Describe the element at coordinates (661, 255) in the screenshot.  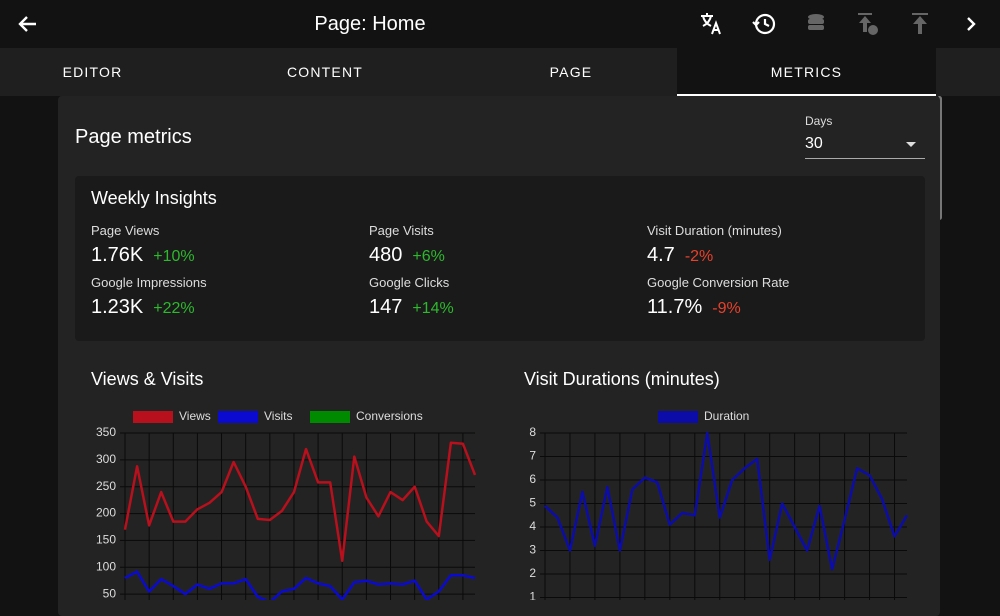
I see `insight-value: 4.7` at that location.